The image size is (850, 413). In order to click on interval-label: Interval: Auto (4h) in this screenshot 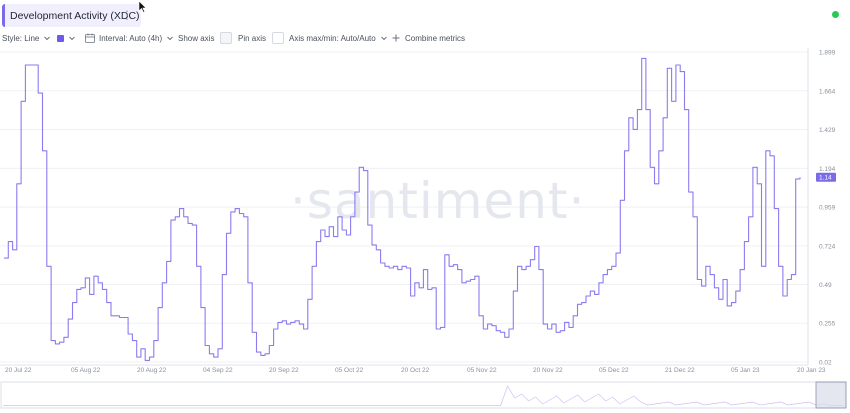, I will do `click(131, 38)`.